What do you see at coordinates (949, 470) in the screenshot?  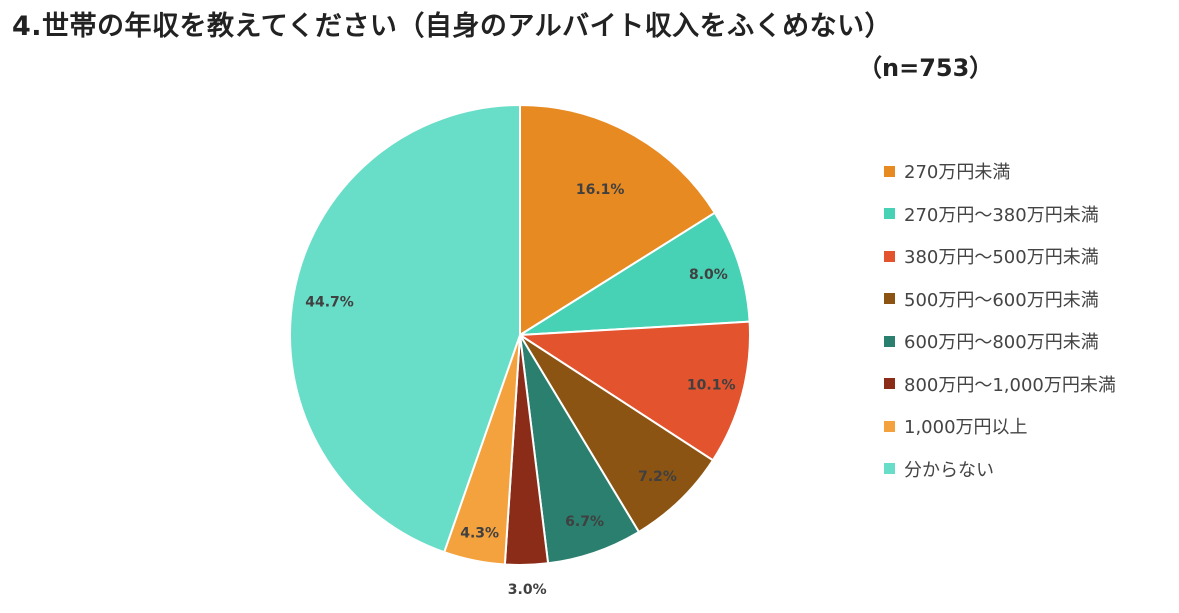 I see `legend-label: 分からない` at bounding box center [949, 470].